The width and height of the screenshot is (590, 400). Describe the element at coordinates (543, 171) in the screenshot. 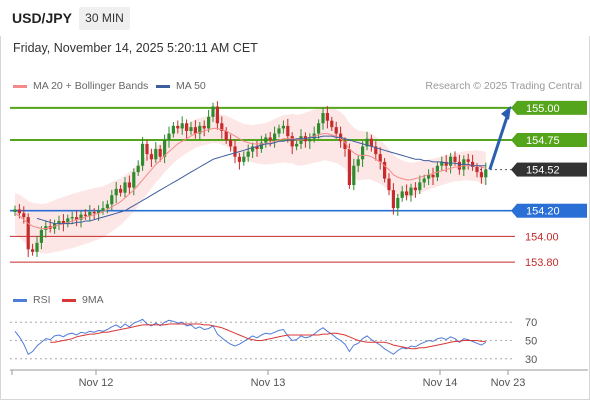

I see `level-label: 154.52` at that location.